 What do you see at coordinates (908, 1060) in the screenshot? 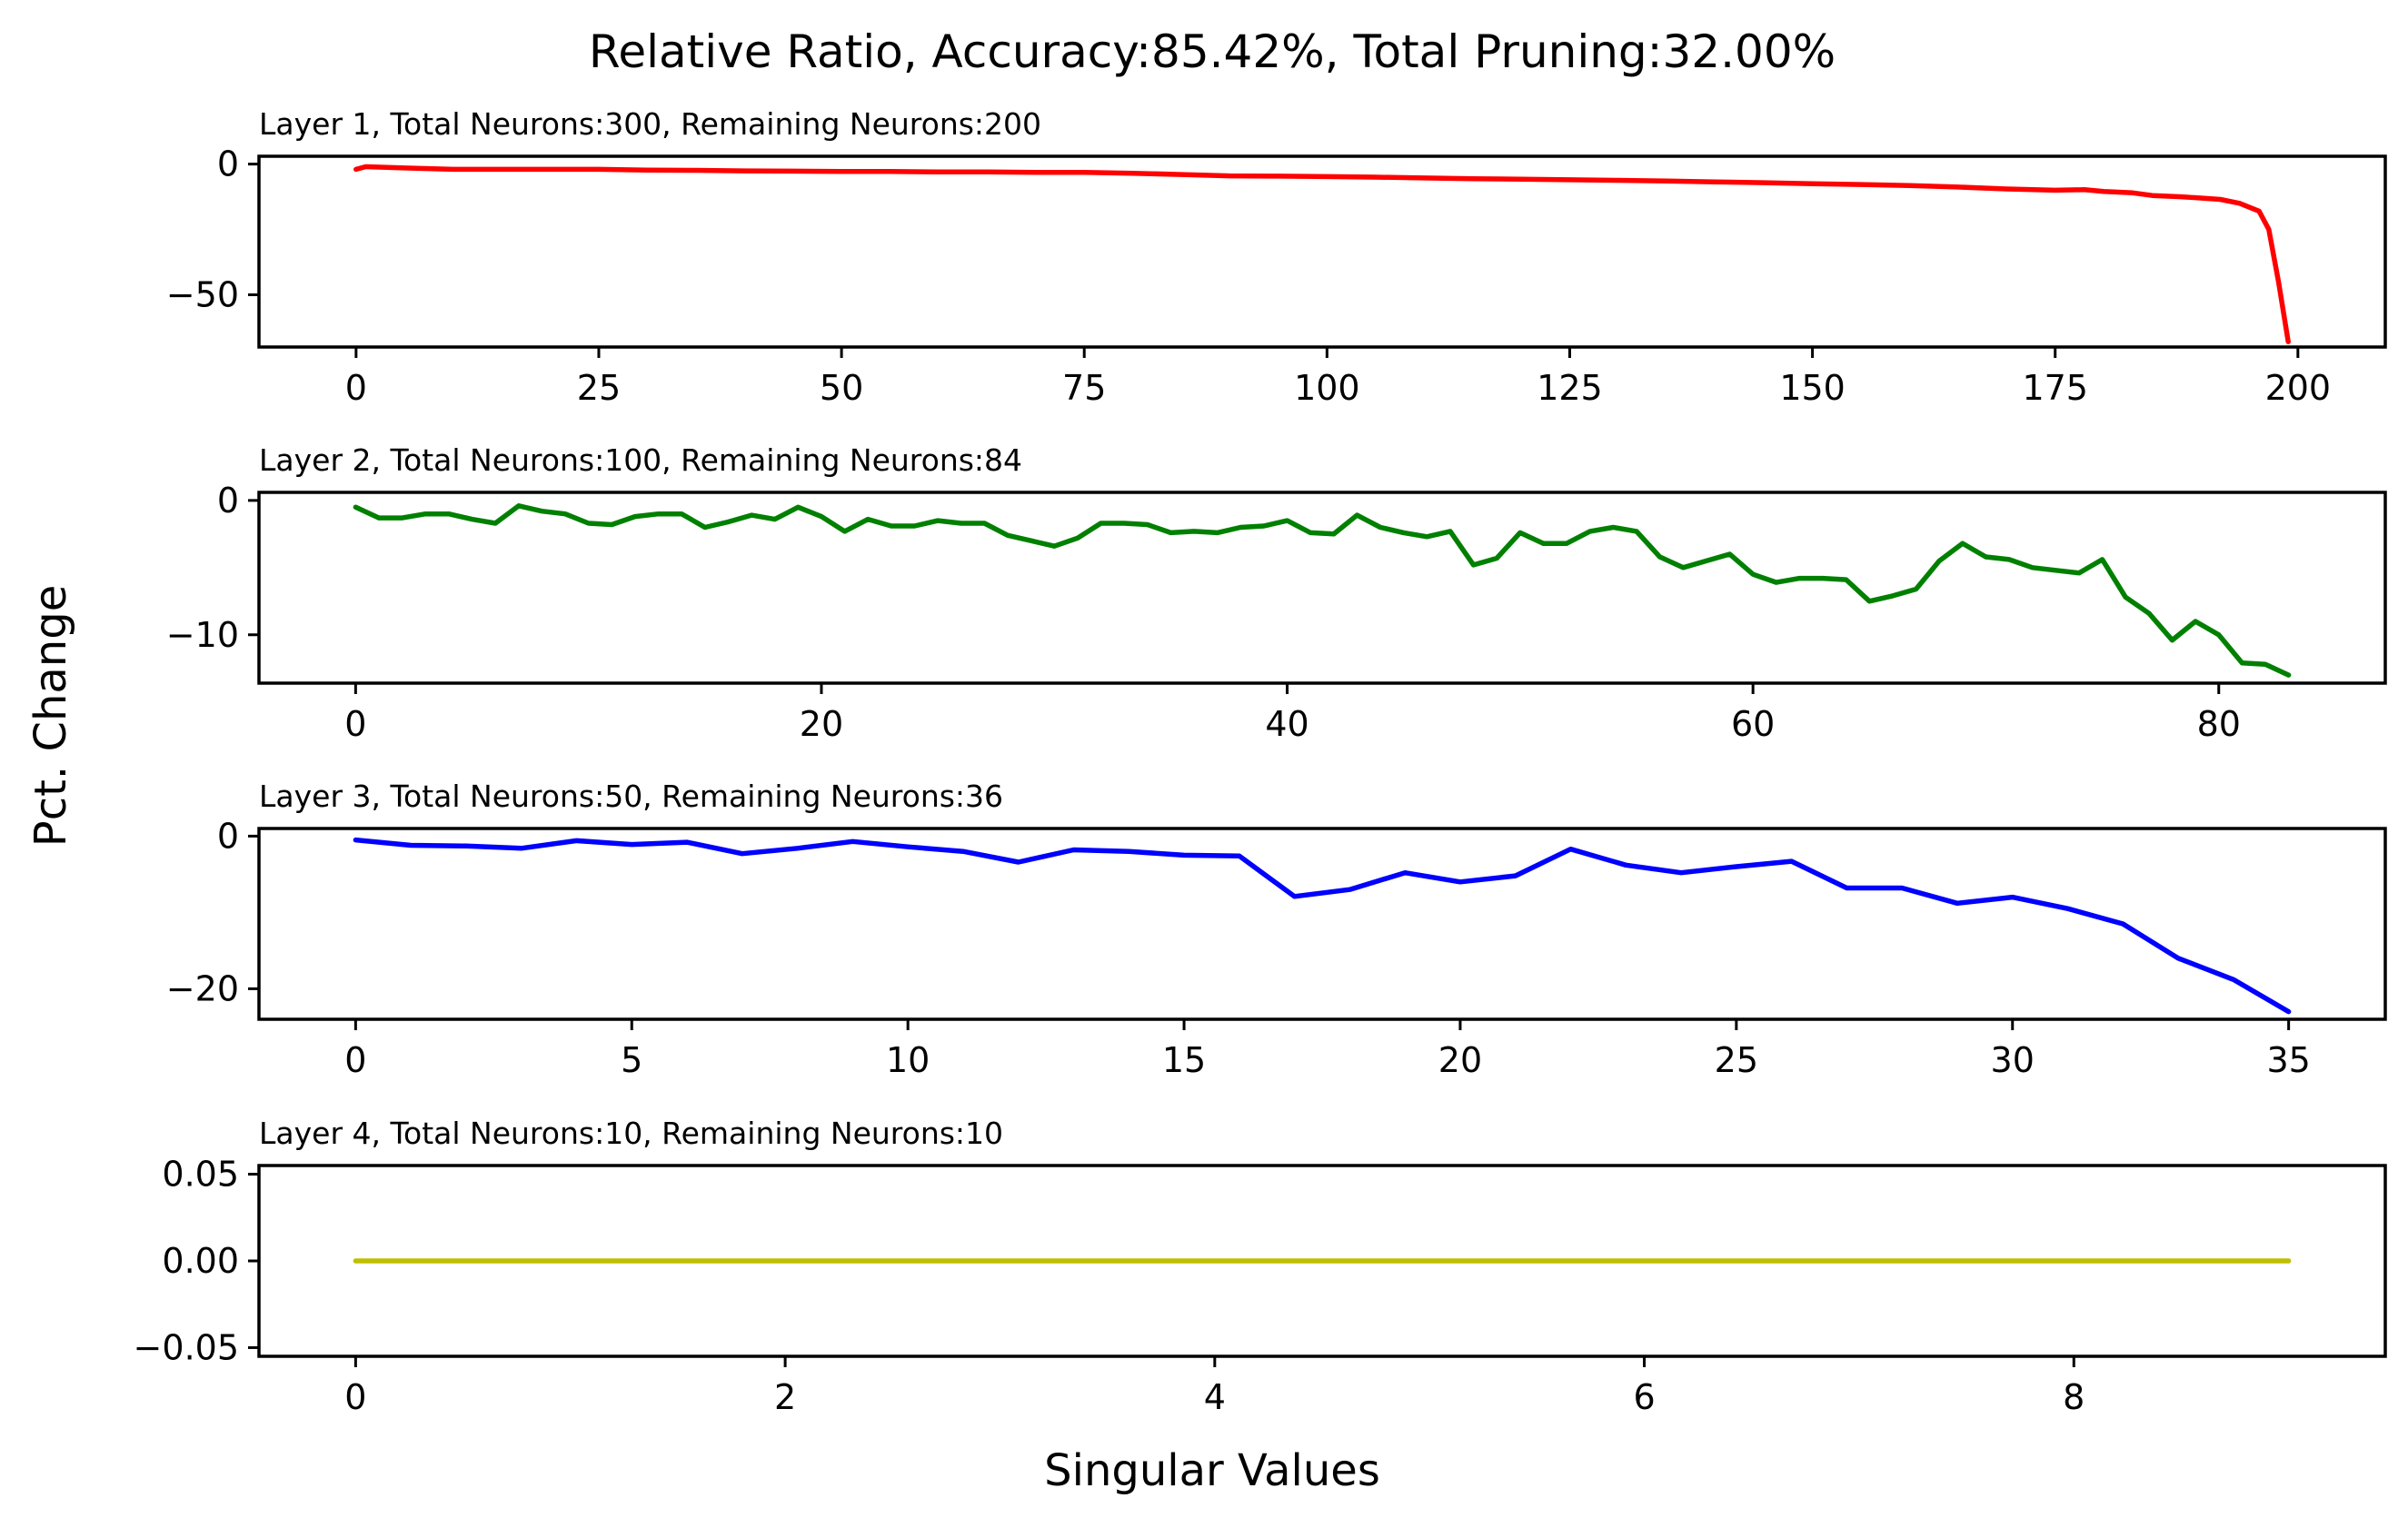
I see `x-tick-label: 10` at bounding box center [908, 1060].